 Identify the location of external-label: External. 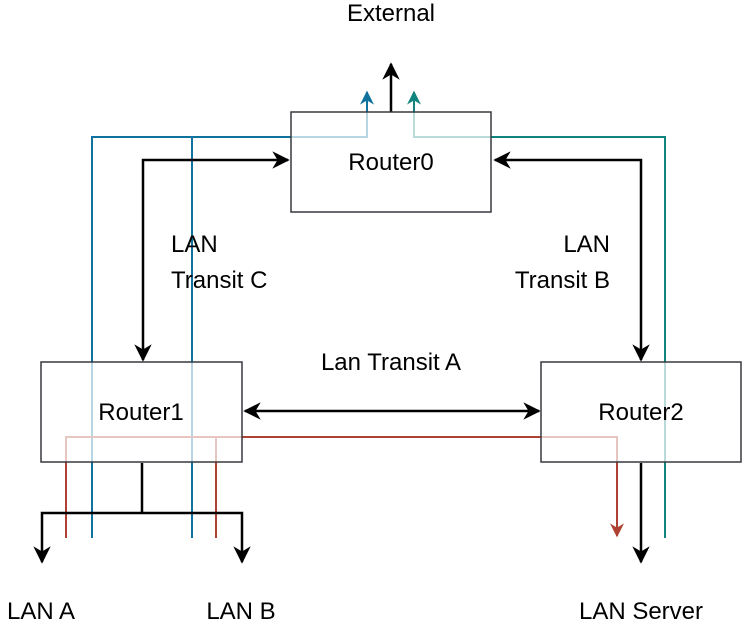
(391, 13).